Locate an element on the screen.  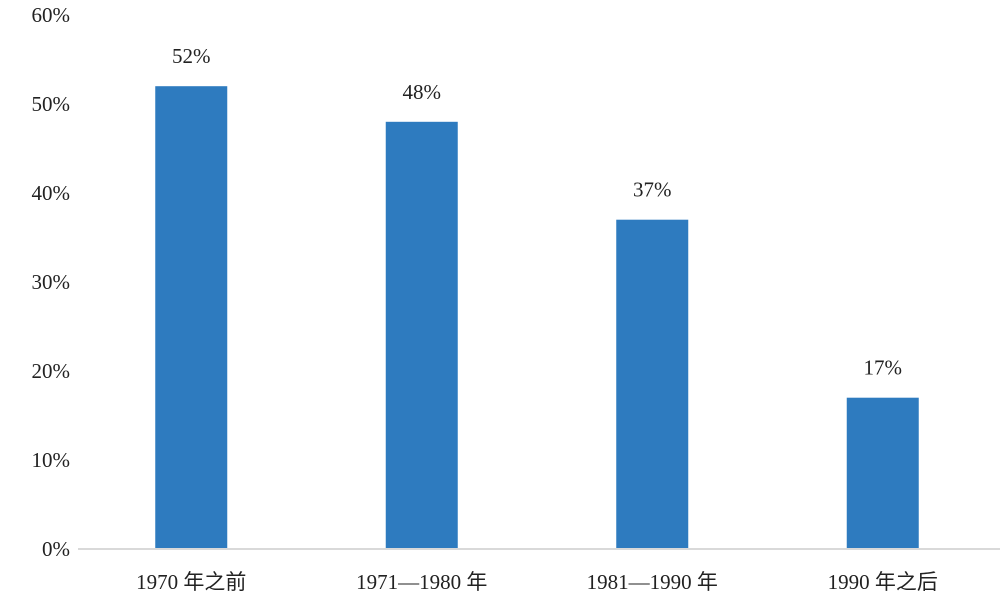
y-tick-label: 50% is located at coordinates (51, 104).